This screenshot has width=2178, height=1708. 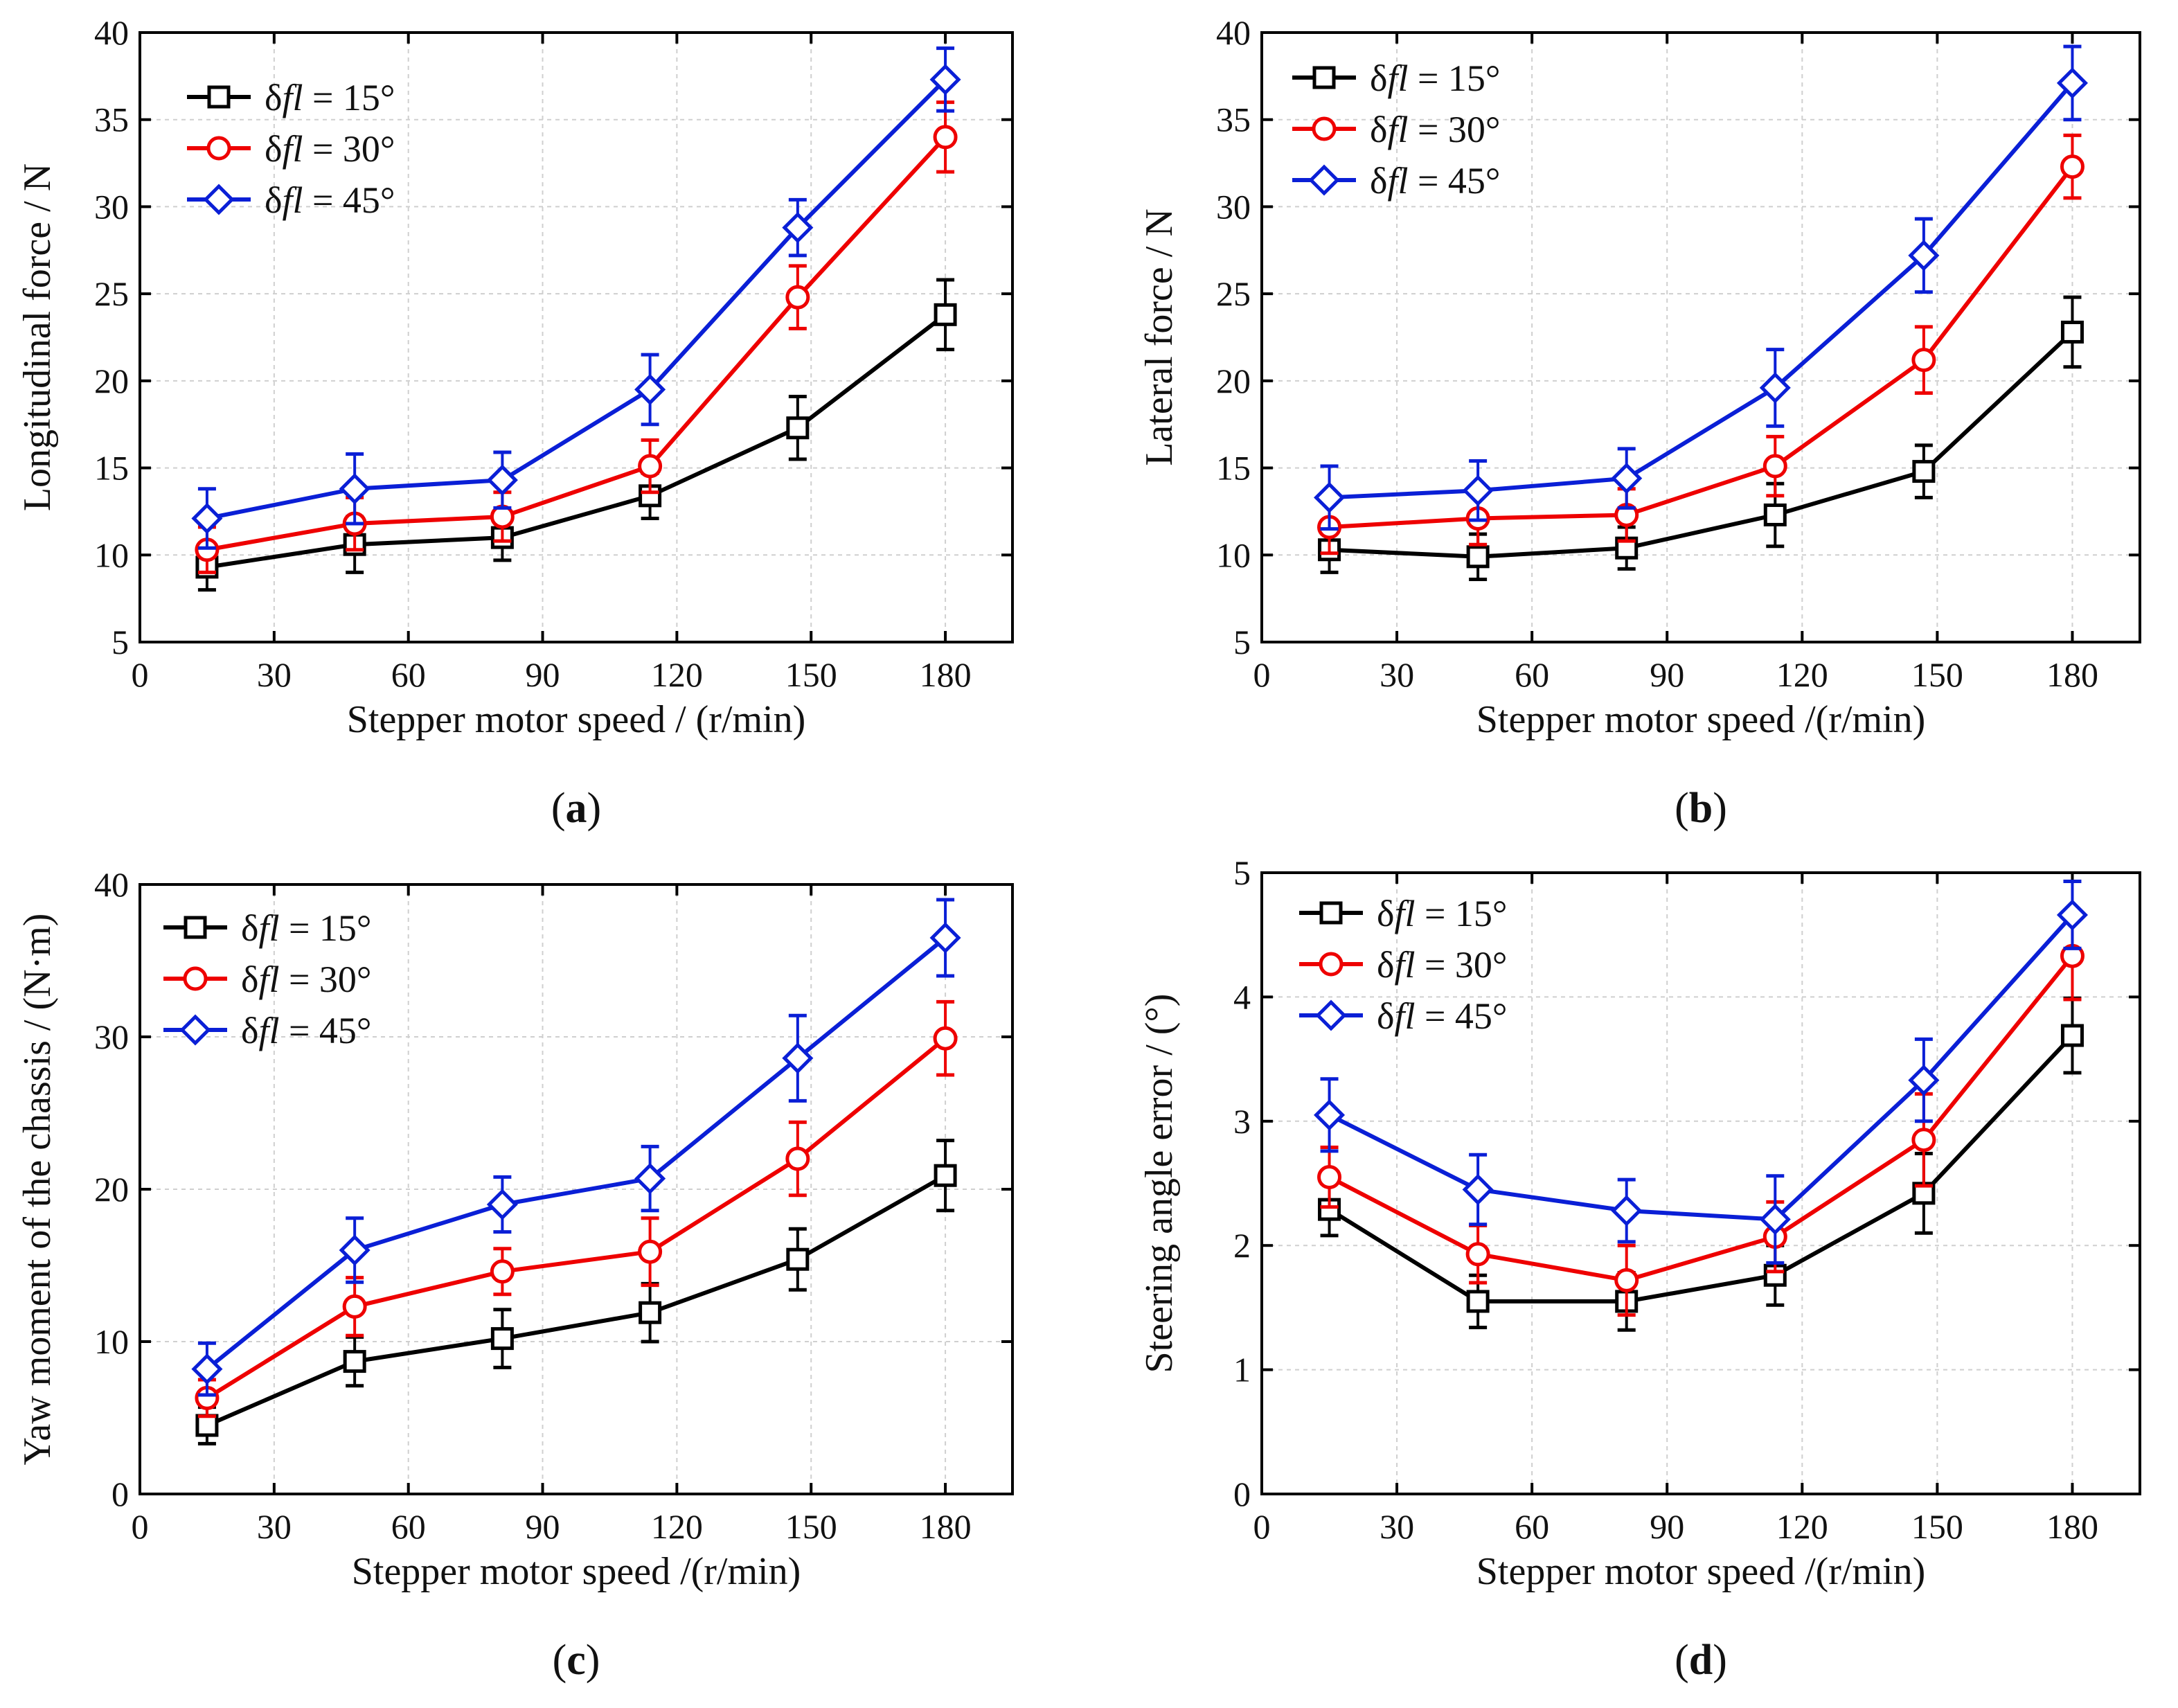 I want to click on legend-label: δfl = 30°, so click(x=306, y=979).